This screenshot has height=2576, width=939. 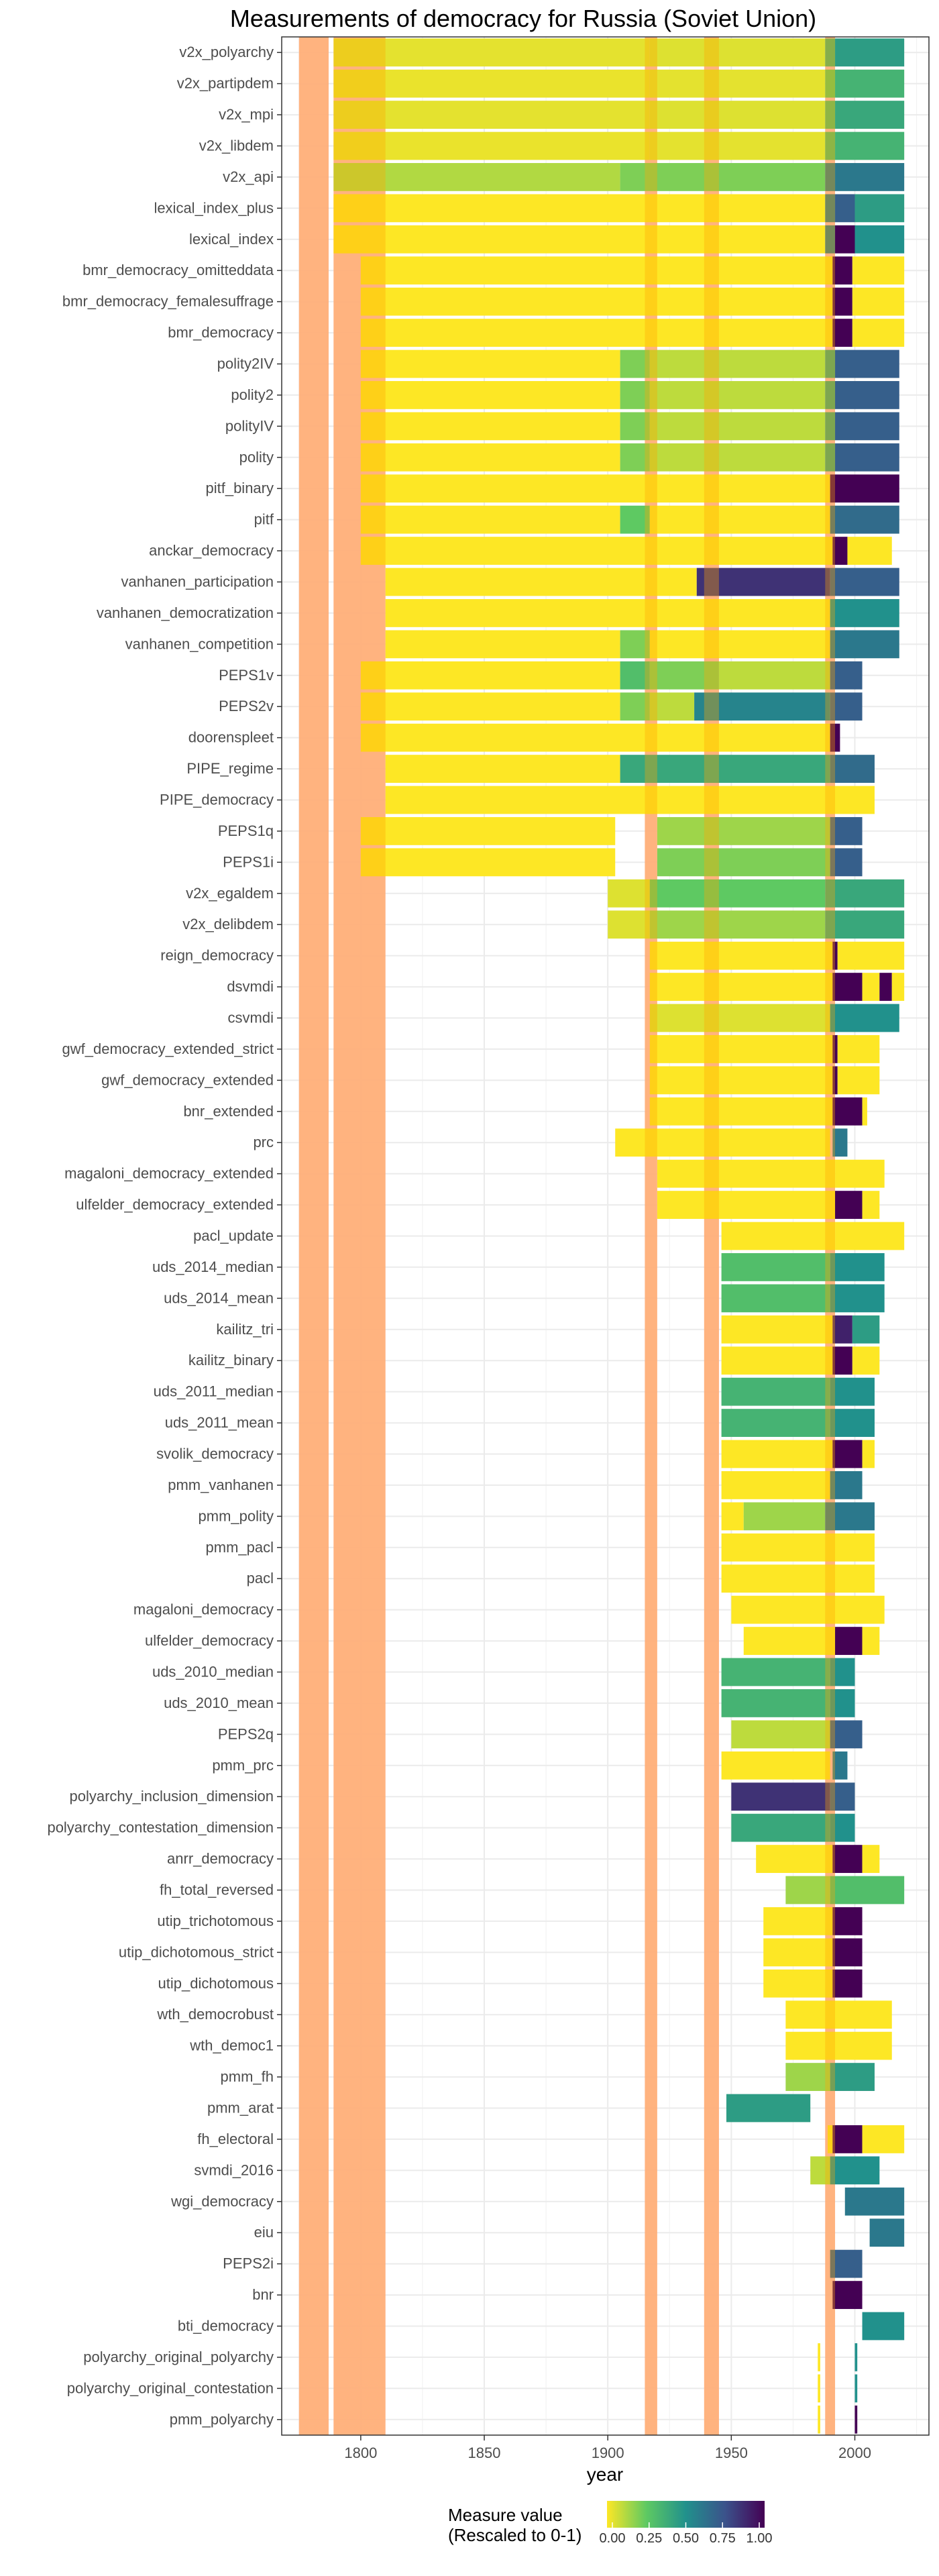 I want to click on measure-row-bnr, so click(x=847, y=2295).